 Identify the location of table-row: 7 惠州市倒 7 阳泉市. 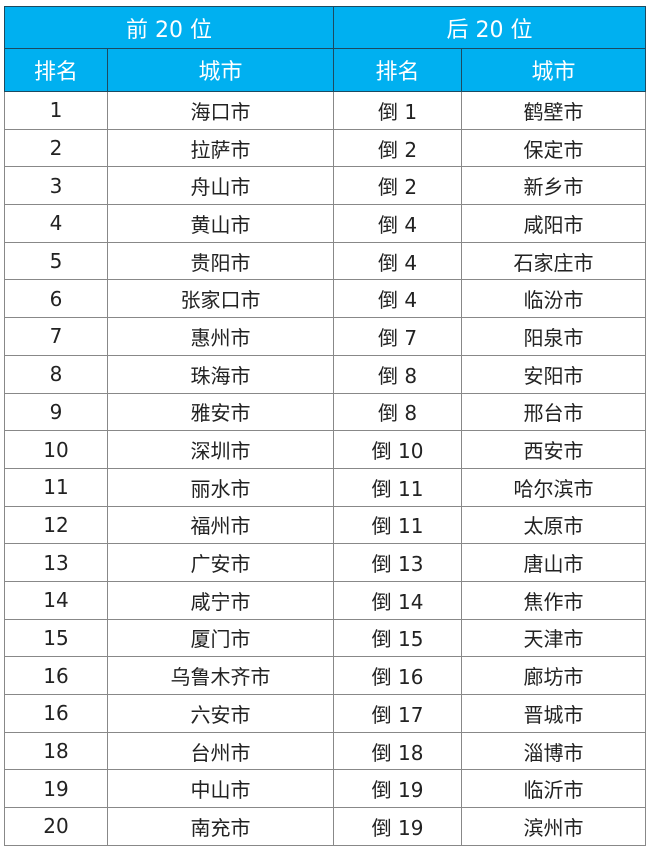
(325, 336).